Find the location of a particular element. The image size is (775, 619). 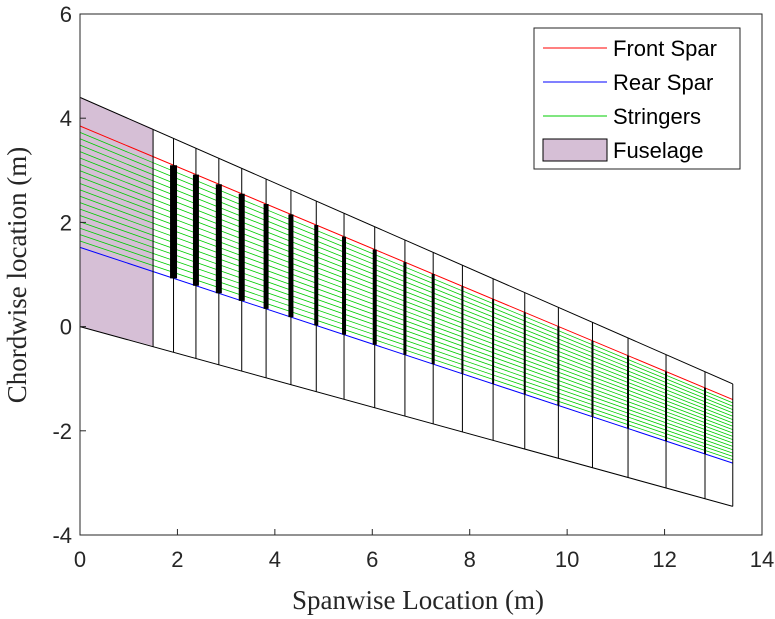

x-tick-label: 6 is located at coordinates (372, 559).